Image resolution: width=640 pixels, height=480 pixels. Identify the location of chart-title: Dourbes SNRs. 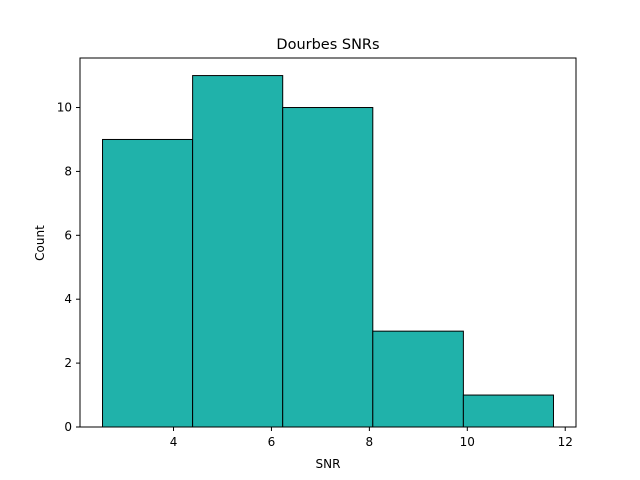
(327, 45).